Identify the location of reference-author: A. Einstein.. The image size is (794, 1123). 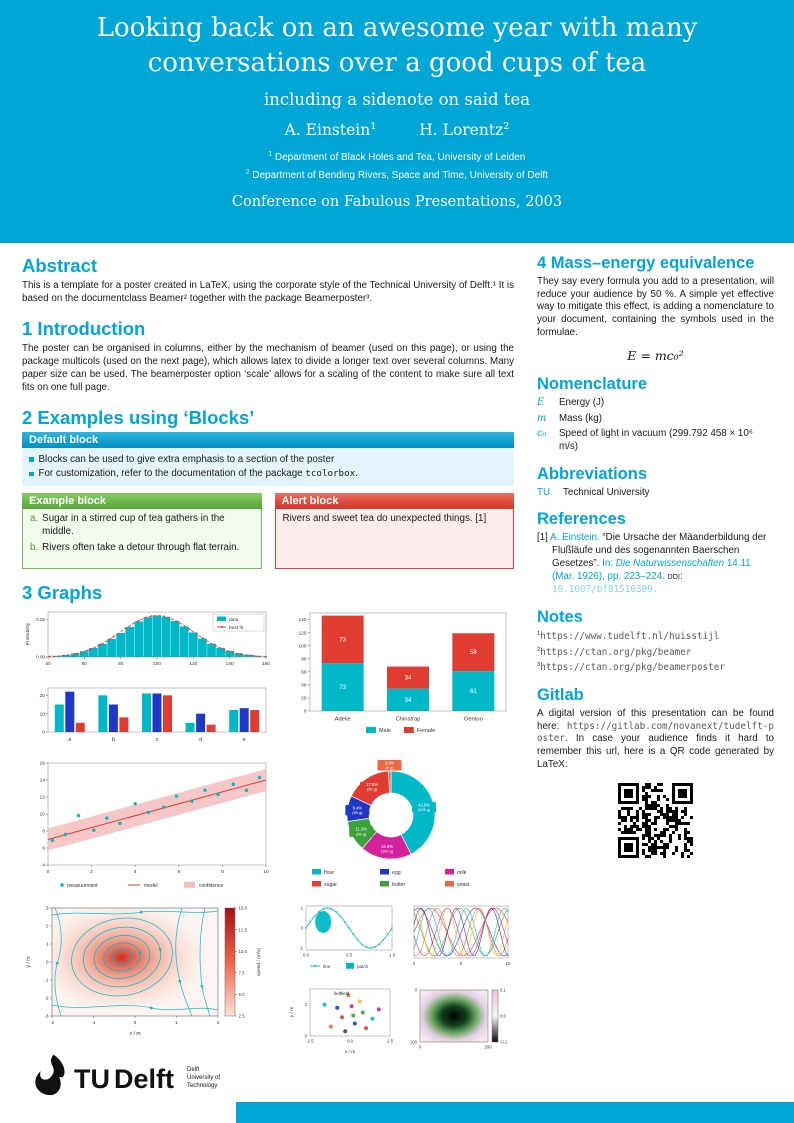
(575, 537).